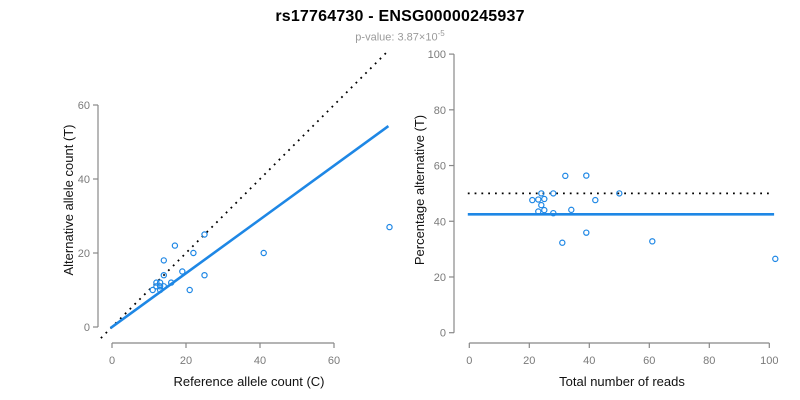  What do you see at coordinates (419, 190) in the screenshot?
I see `y-axis-title: Percentage alternative (T)` at bounding box center [419, 190].